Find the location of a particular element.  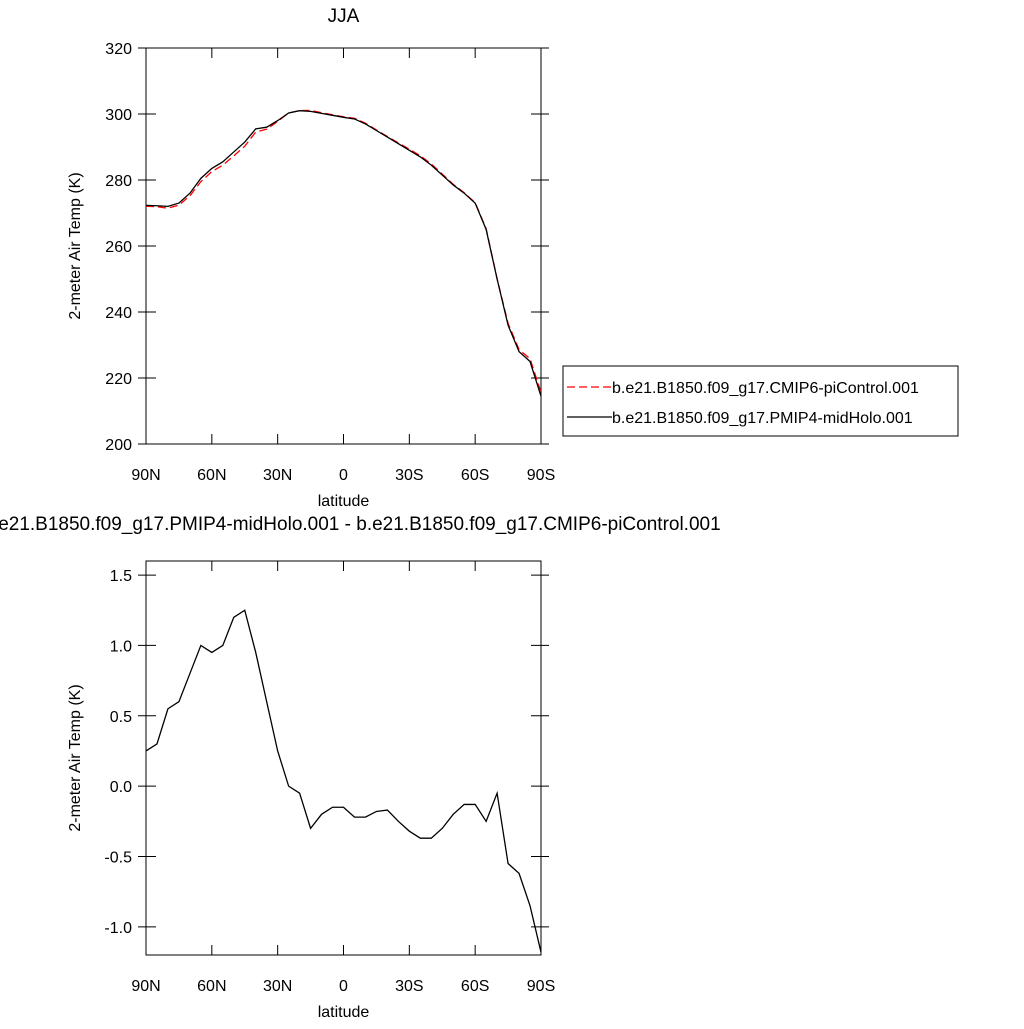

y-tick-label: 240 is located at coordinates (118, 313).